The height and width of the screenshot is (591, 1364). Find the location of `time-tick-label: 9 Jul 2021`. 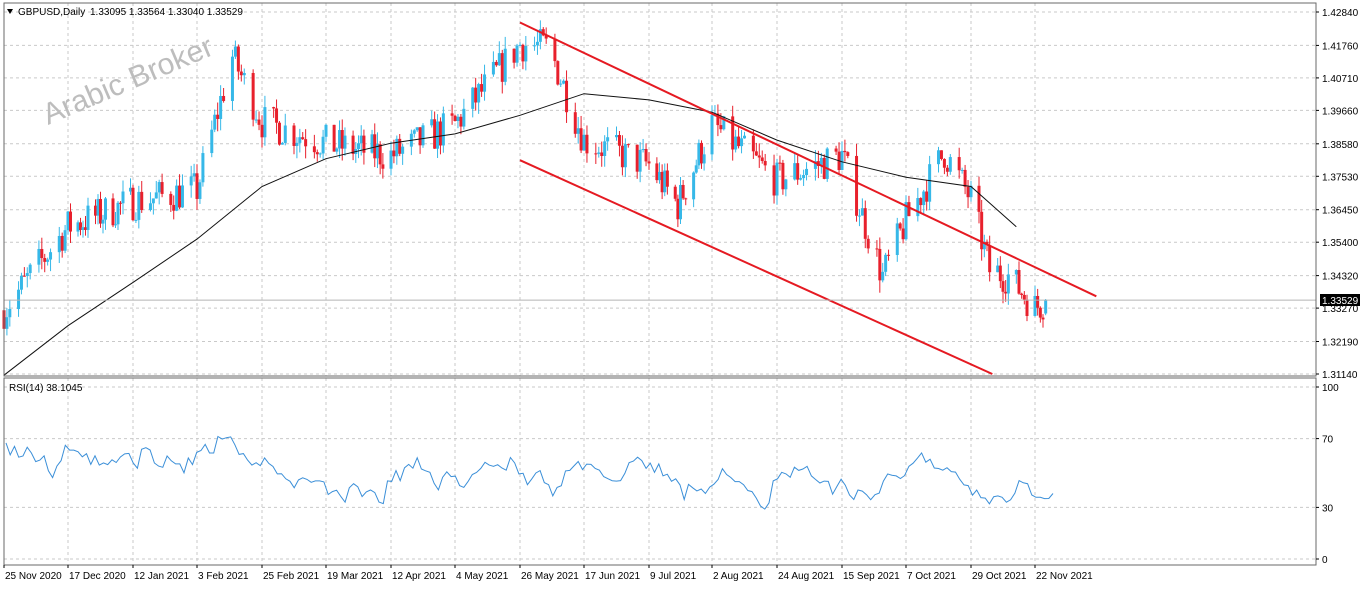

time-tick-label: 9 Jul 2021 is located at coordinates (673, 576).